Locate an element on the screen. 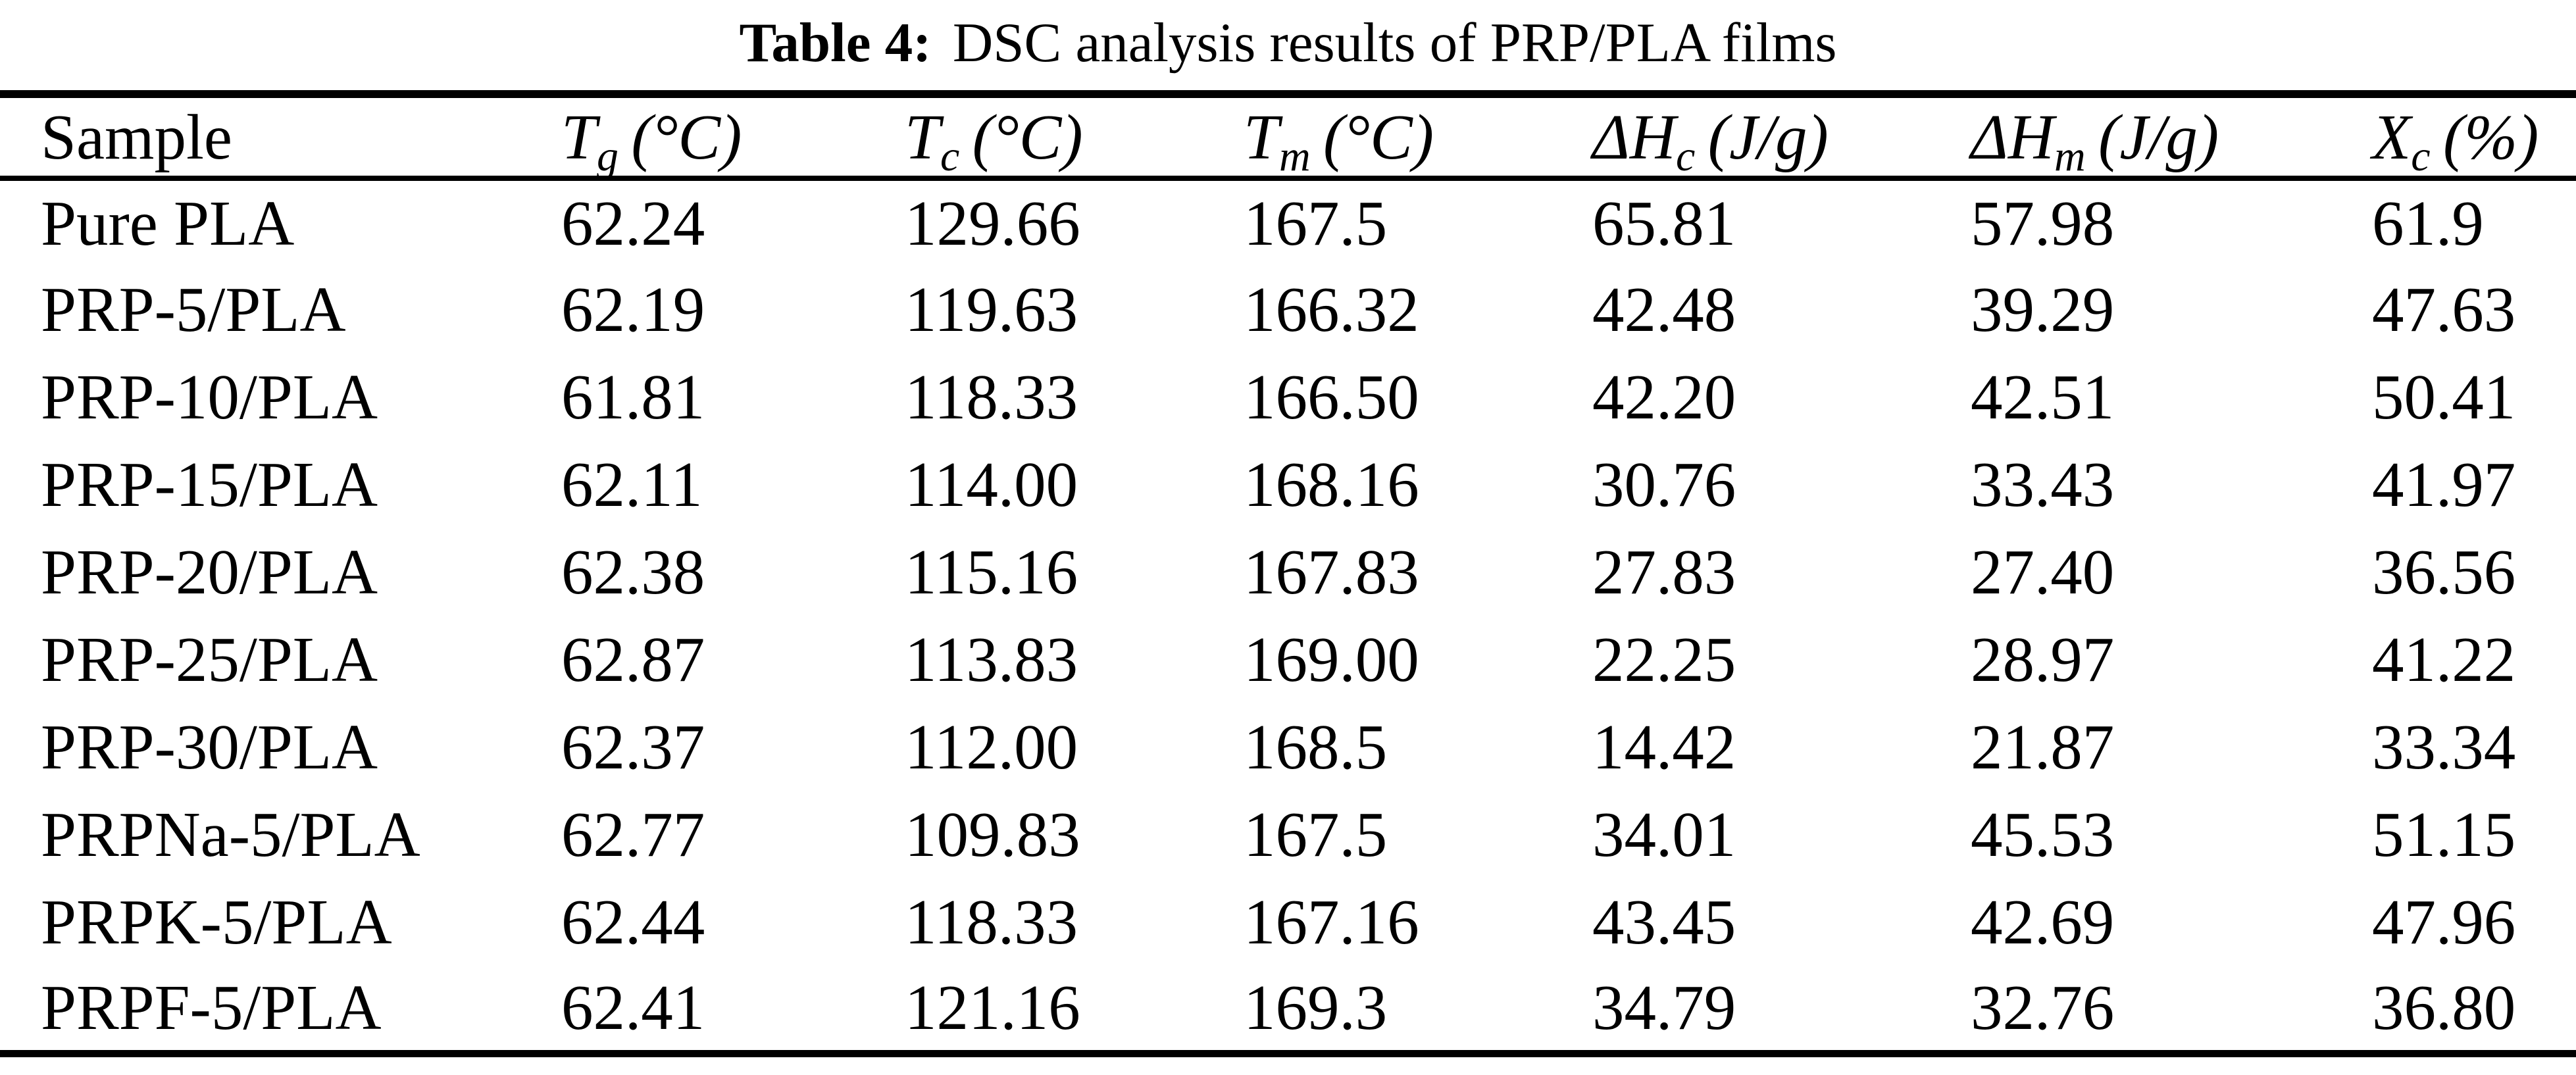  cell-xc: 33.34 is located at coordinates (2444, 747).